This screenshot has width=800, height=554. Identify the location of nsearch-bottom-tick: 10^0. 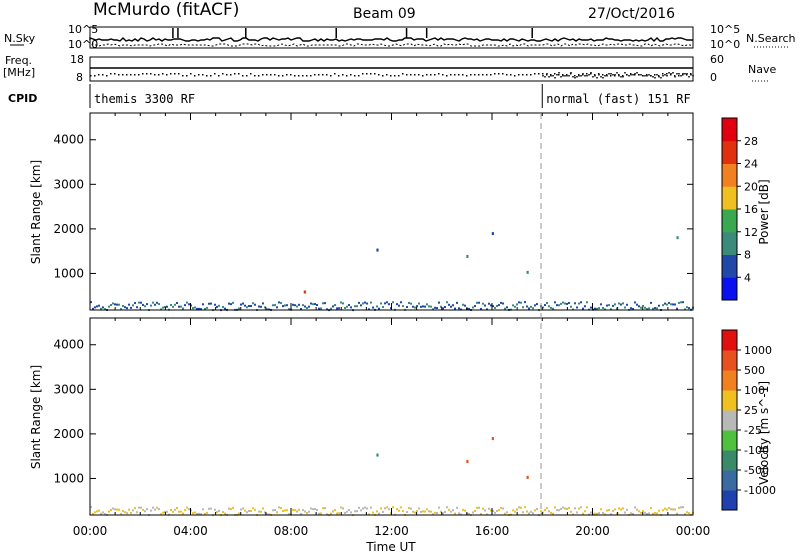
(725, 44).